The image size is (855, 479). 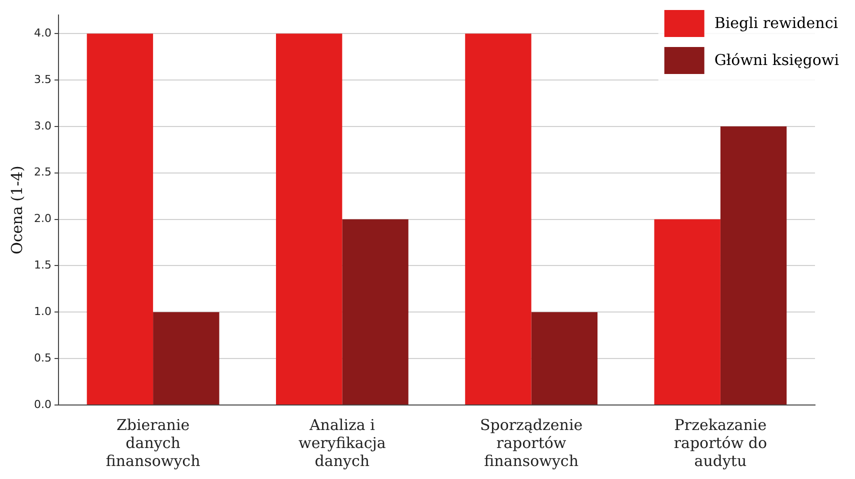 What do you see at coordinates (43, 33) in the screenshot?
I see `y-tick-label: 4.0` at bounding box center [43, 33].